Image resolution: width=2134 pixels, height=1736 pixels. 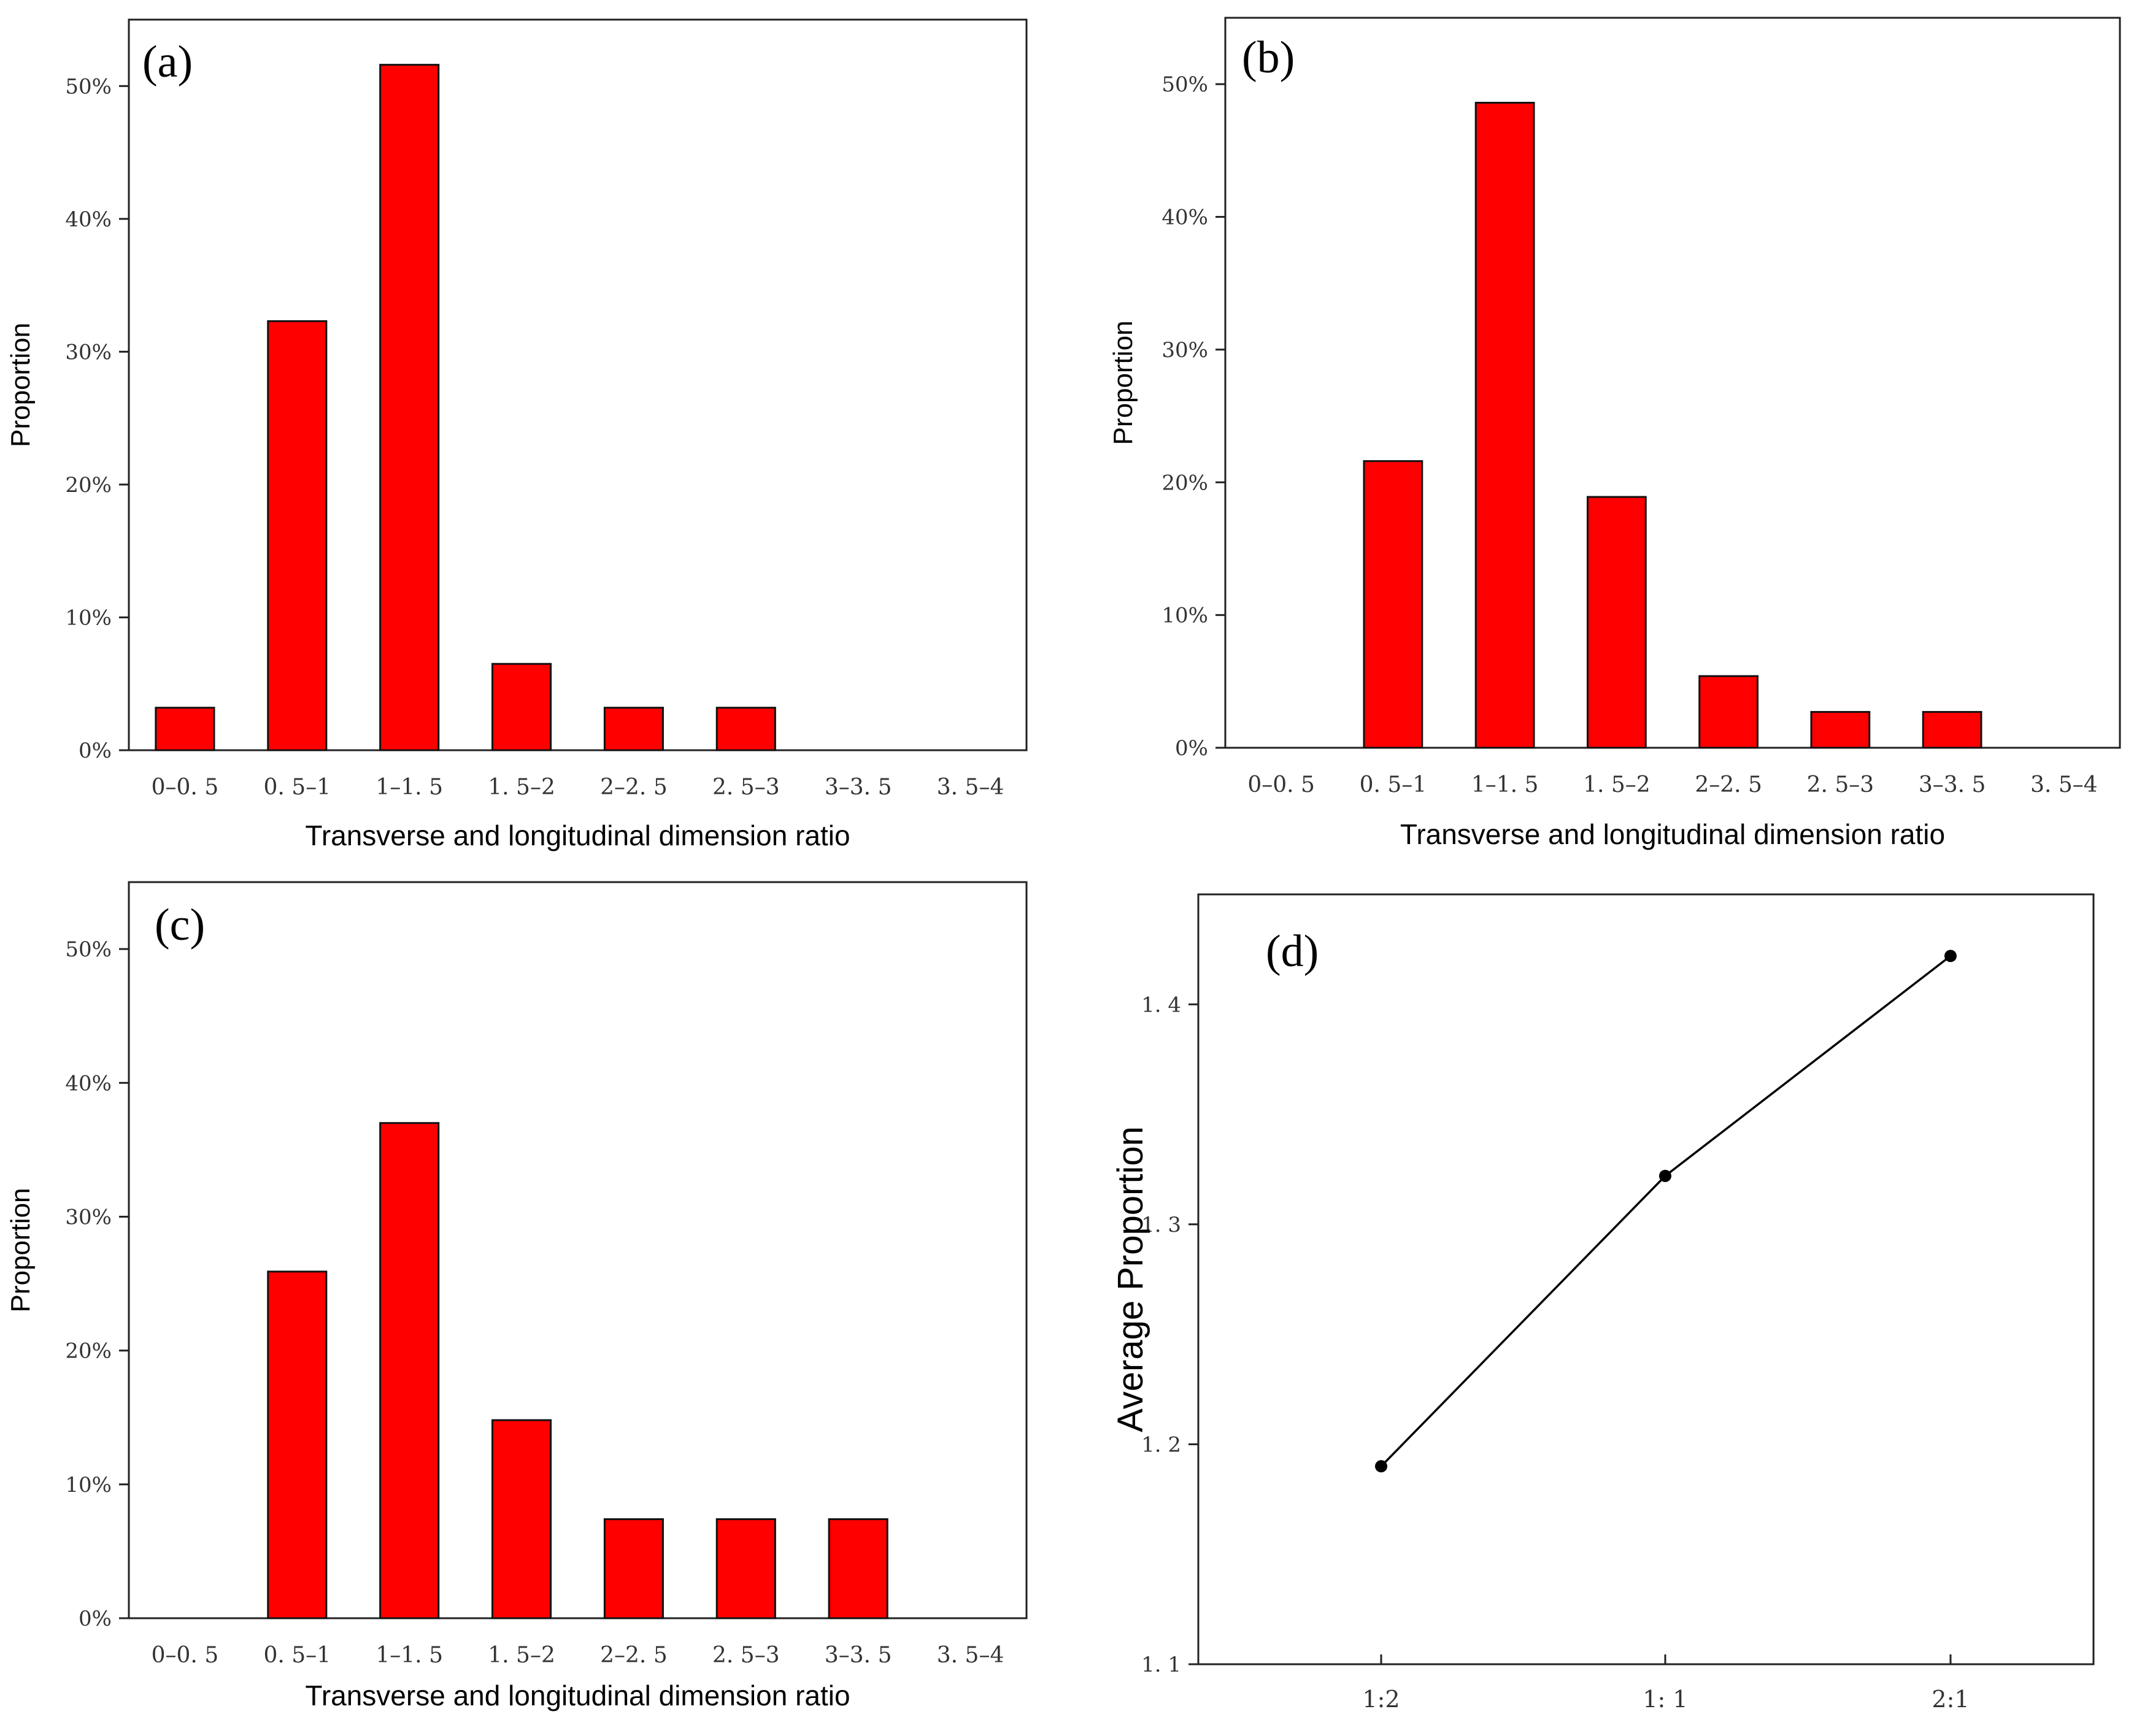 What do you see at coordinates (1161, 1444) in the screenshot?
I see `y-tick-label: 1. 2` at bounding box center [1161, 1444].